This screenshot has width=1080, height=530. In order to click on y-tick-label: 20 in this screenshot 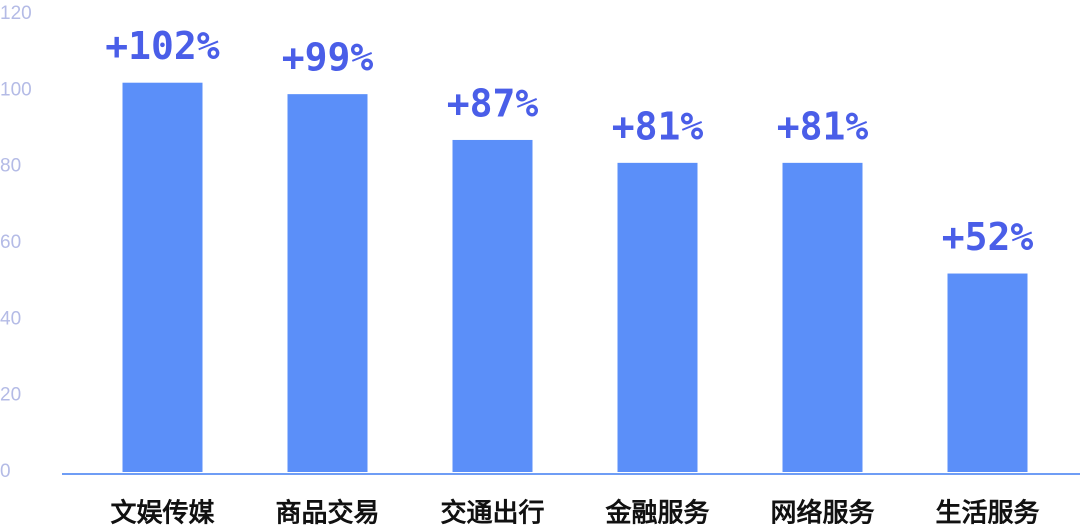, I will do `click(10, 395)`.